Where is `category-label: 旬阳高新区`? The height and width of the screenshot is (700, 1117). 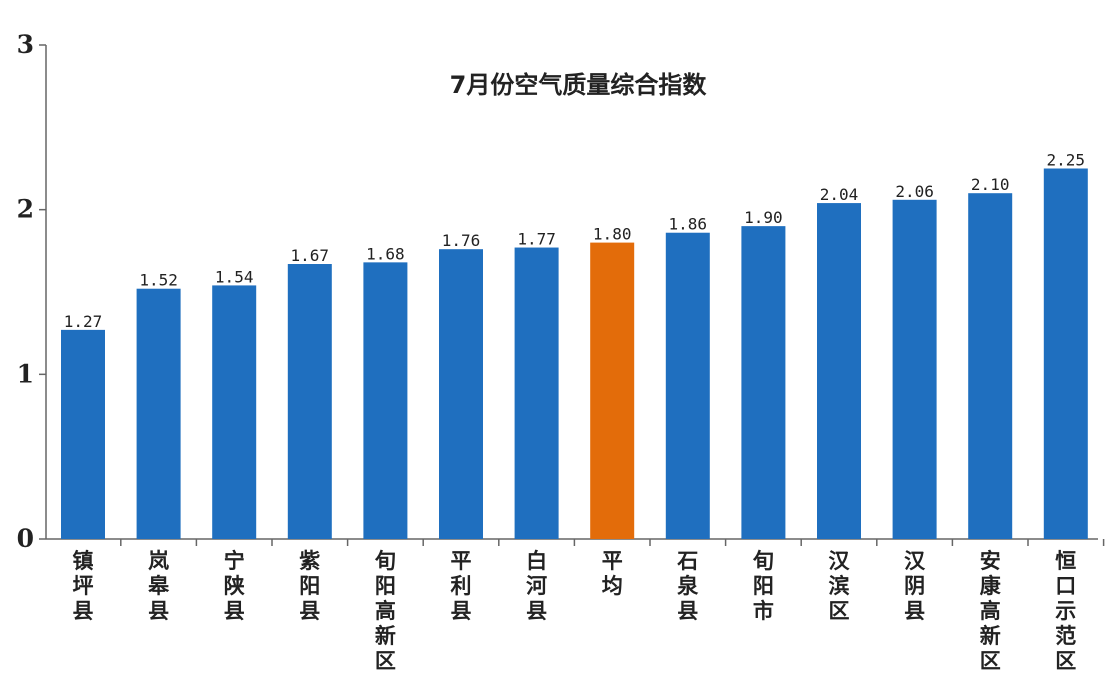
category-label: 旬阳高新区 is located at coordinates (385, 611).